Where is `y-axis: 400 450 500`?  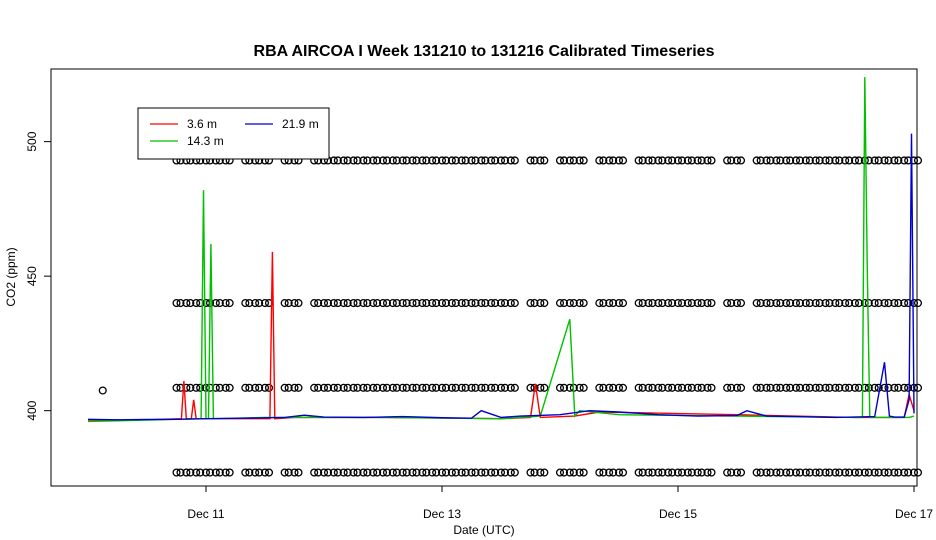
y-axis: 400 450 500 is located at coordinates (38, 276).